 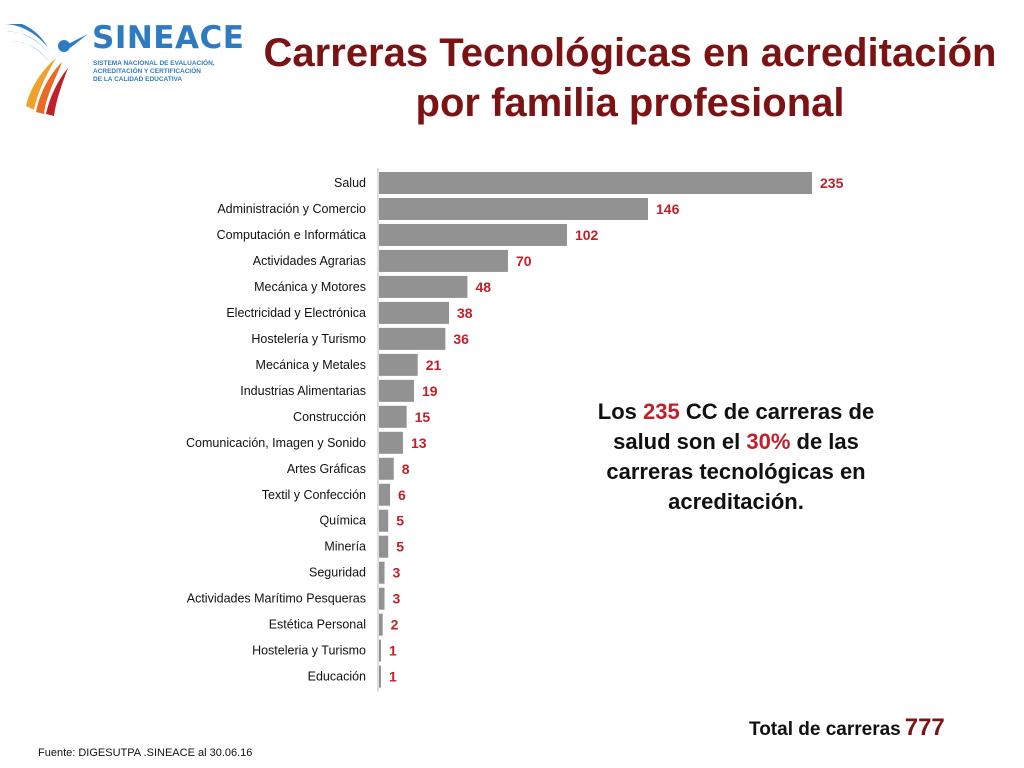 I want to click on logo-subtitle-line: ACREDITACIÓN Y CERTIFICACIÓN, so click(x=147, y=71).